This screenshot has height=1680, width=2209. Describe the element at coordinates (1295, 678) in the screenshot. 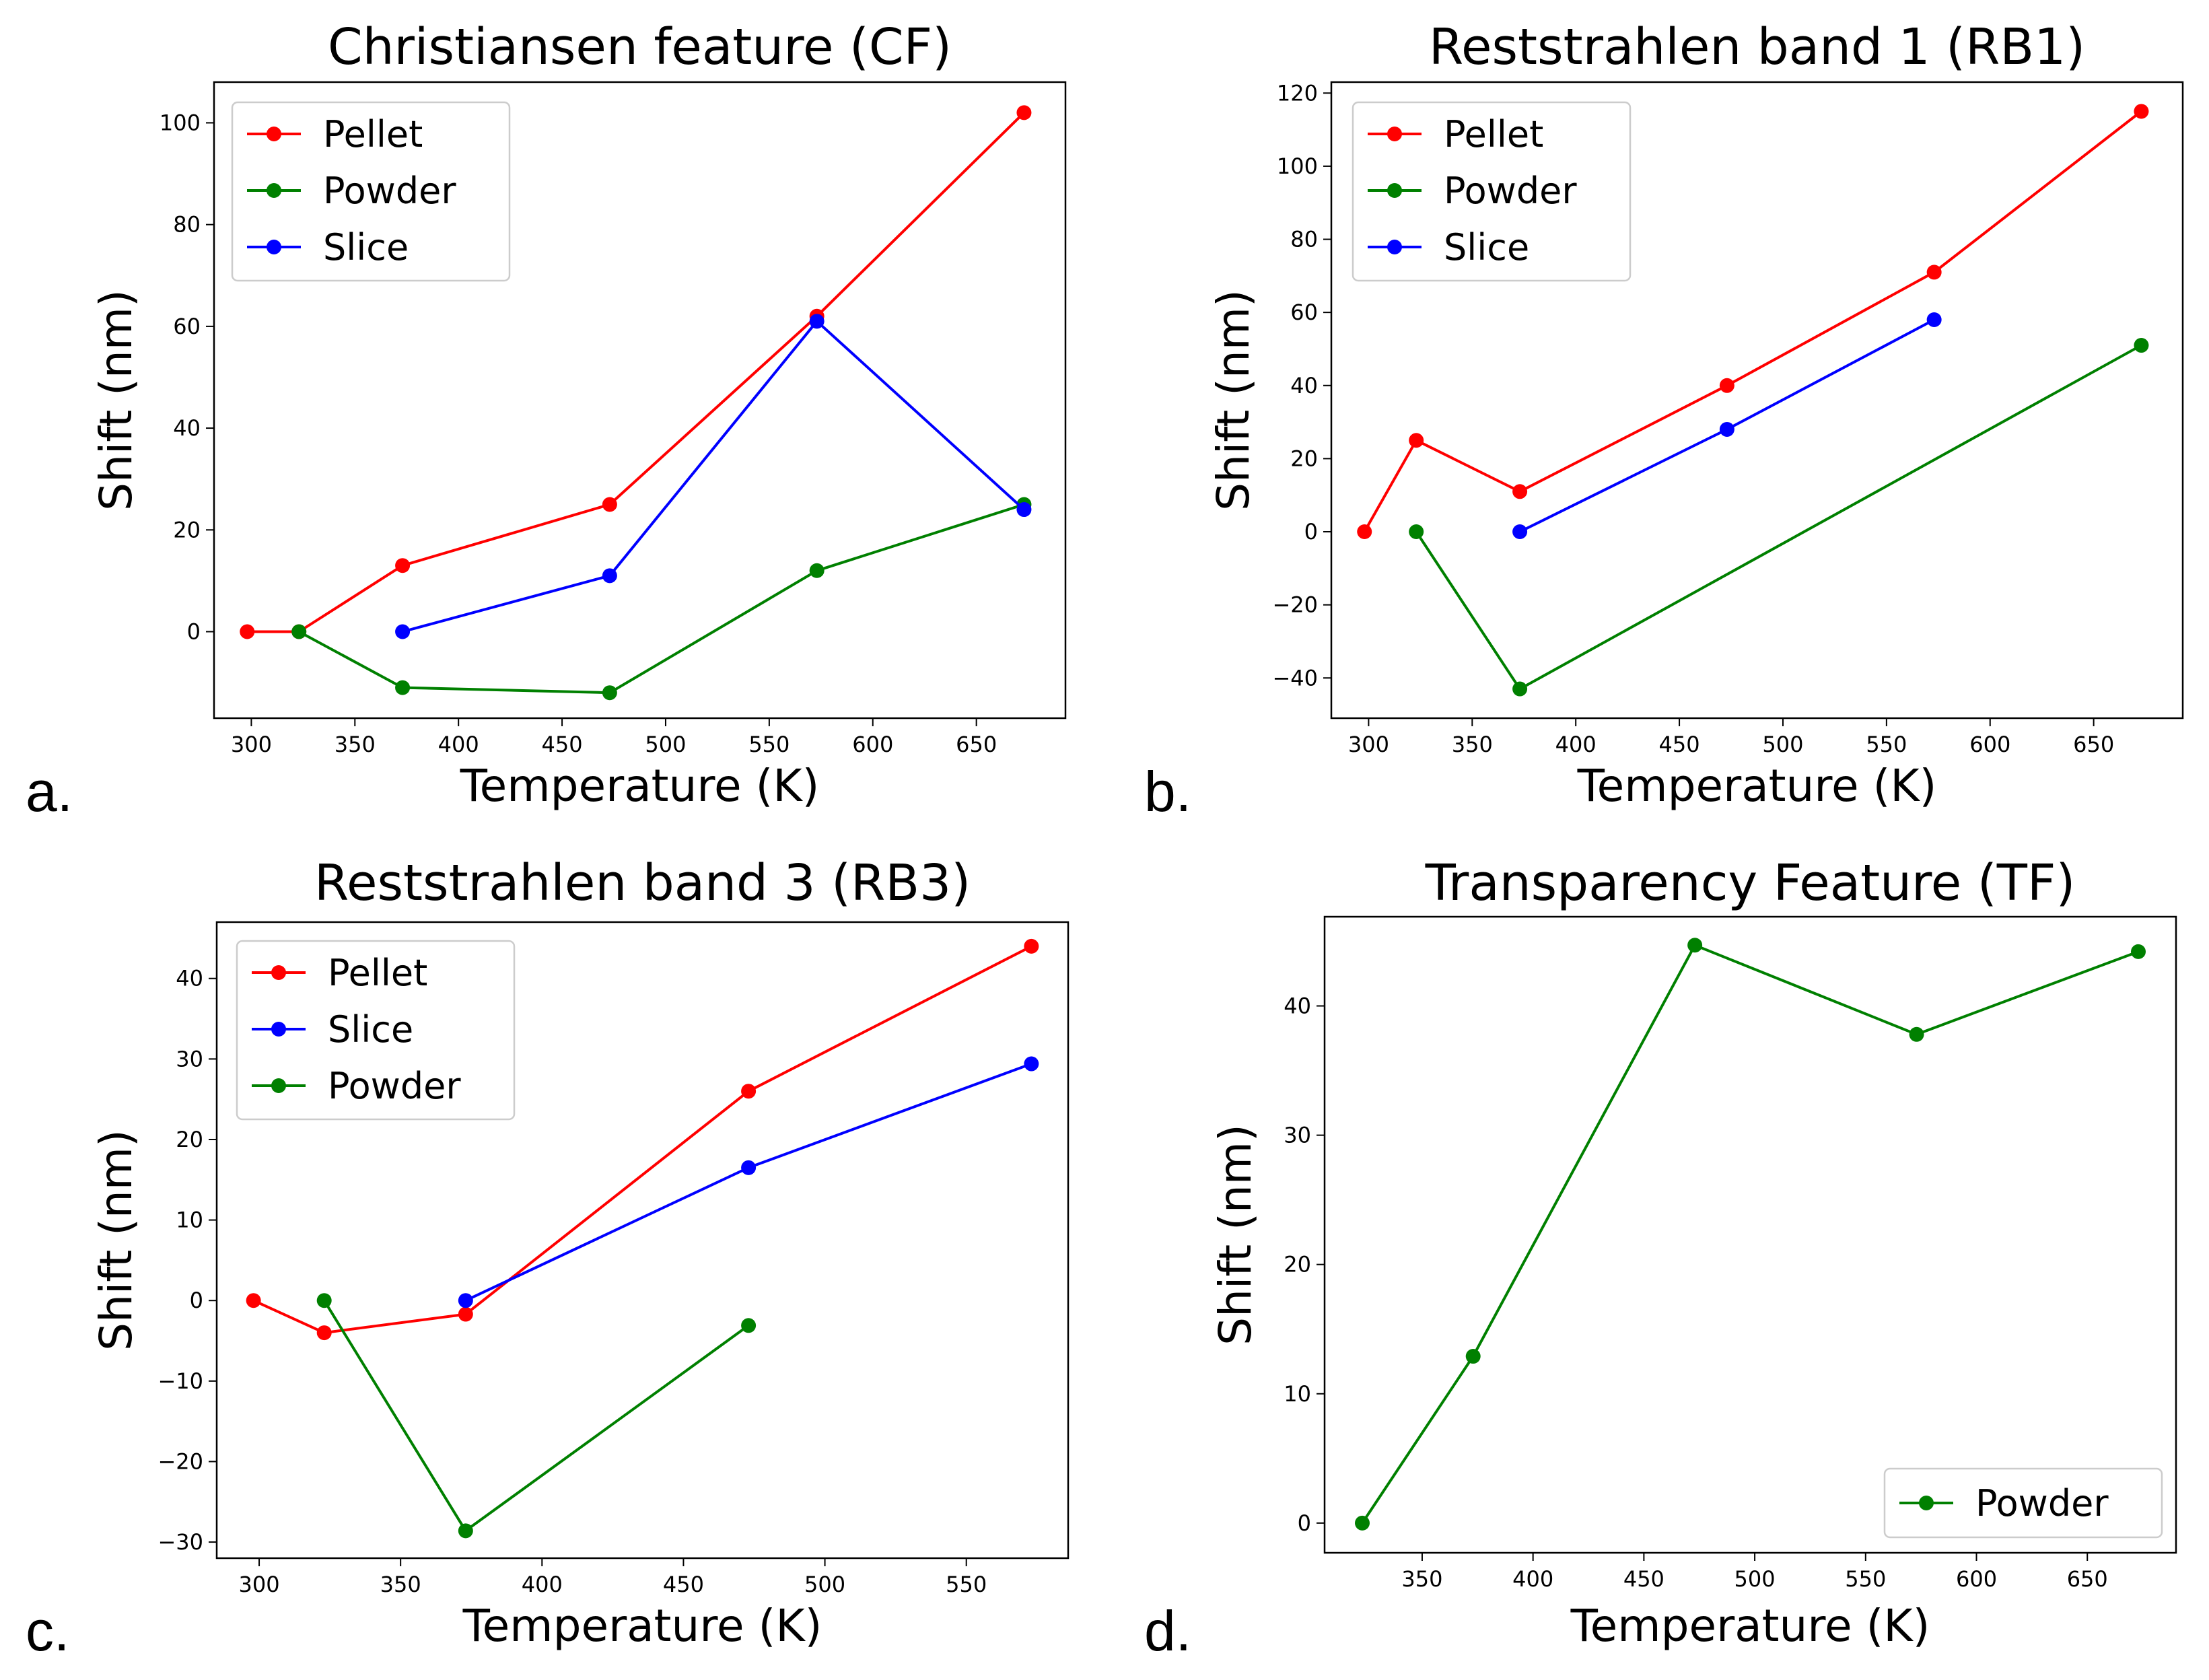

I see `y-tick-label: −40` at that location.